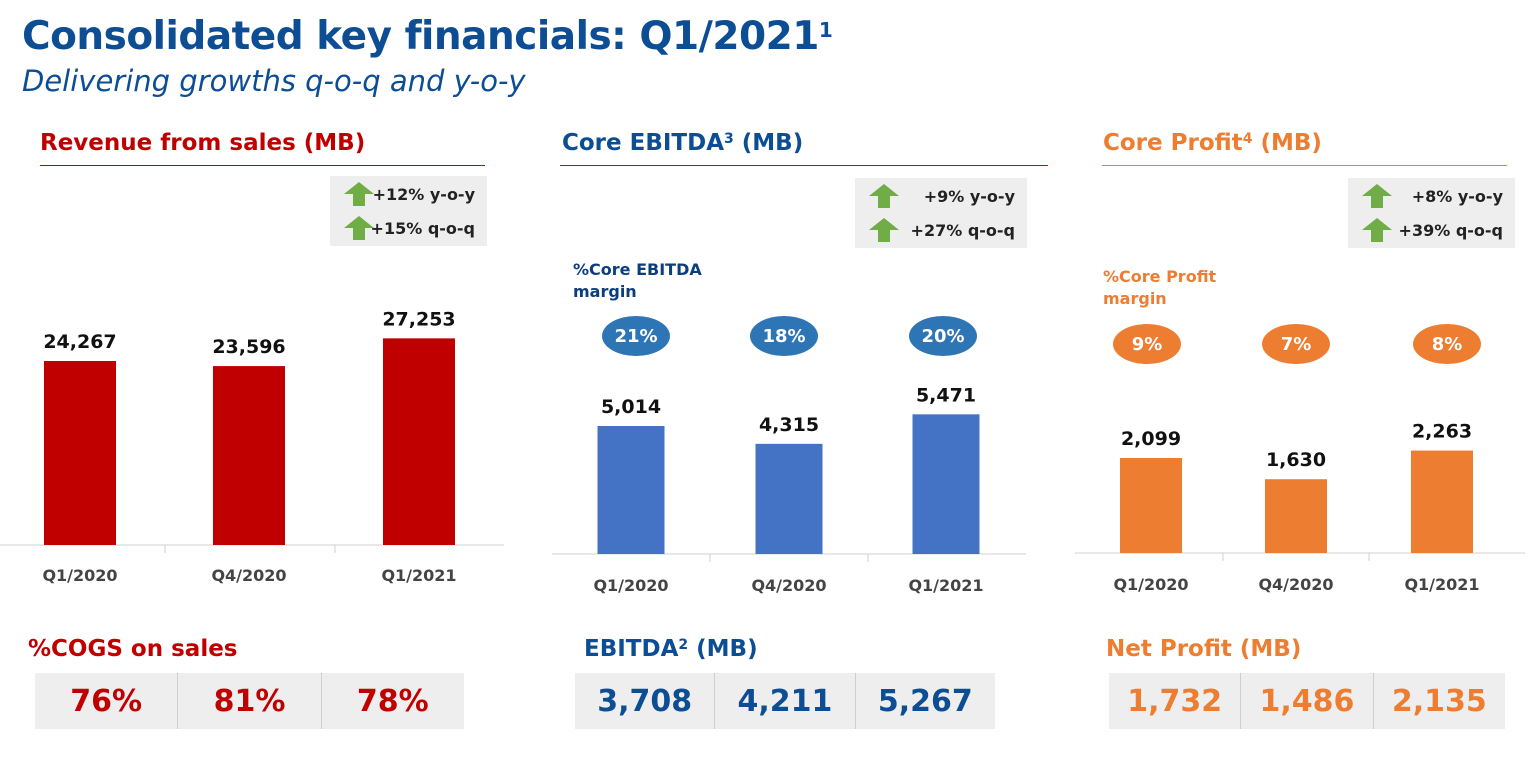 This screenshot has height=771, width=1529. Describe the element at coordinates (422, 228) in the screenshot. I see `growth-text: +15% q-o-q` at that location.